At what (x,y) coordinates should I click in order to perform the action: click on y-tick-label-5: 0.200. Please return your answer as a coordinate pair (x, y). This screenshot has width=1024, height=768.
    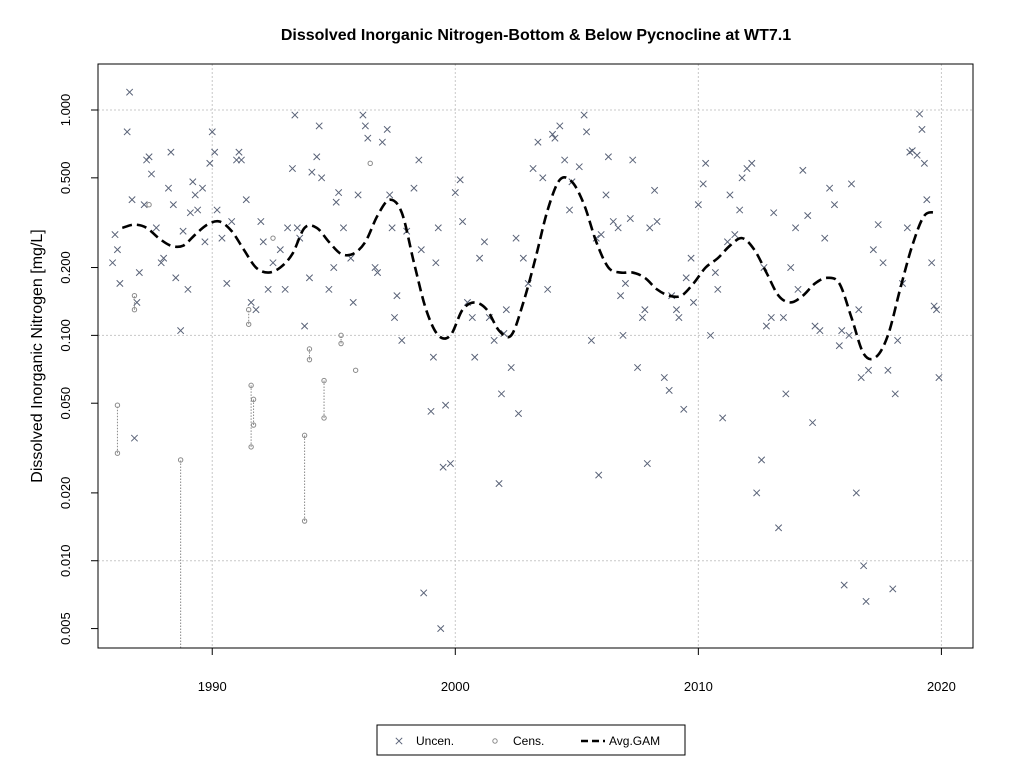
    Looking at the image, I should click on (65, 267).